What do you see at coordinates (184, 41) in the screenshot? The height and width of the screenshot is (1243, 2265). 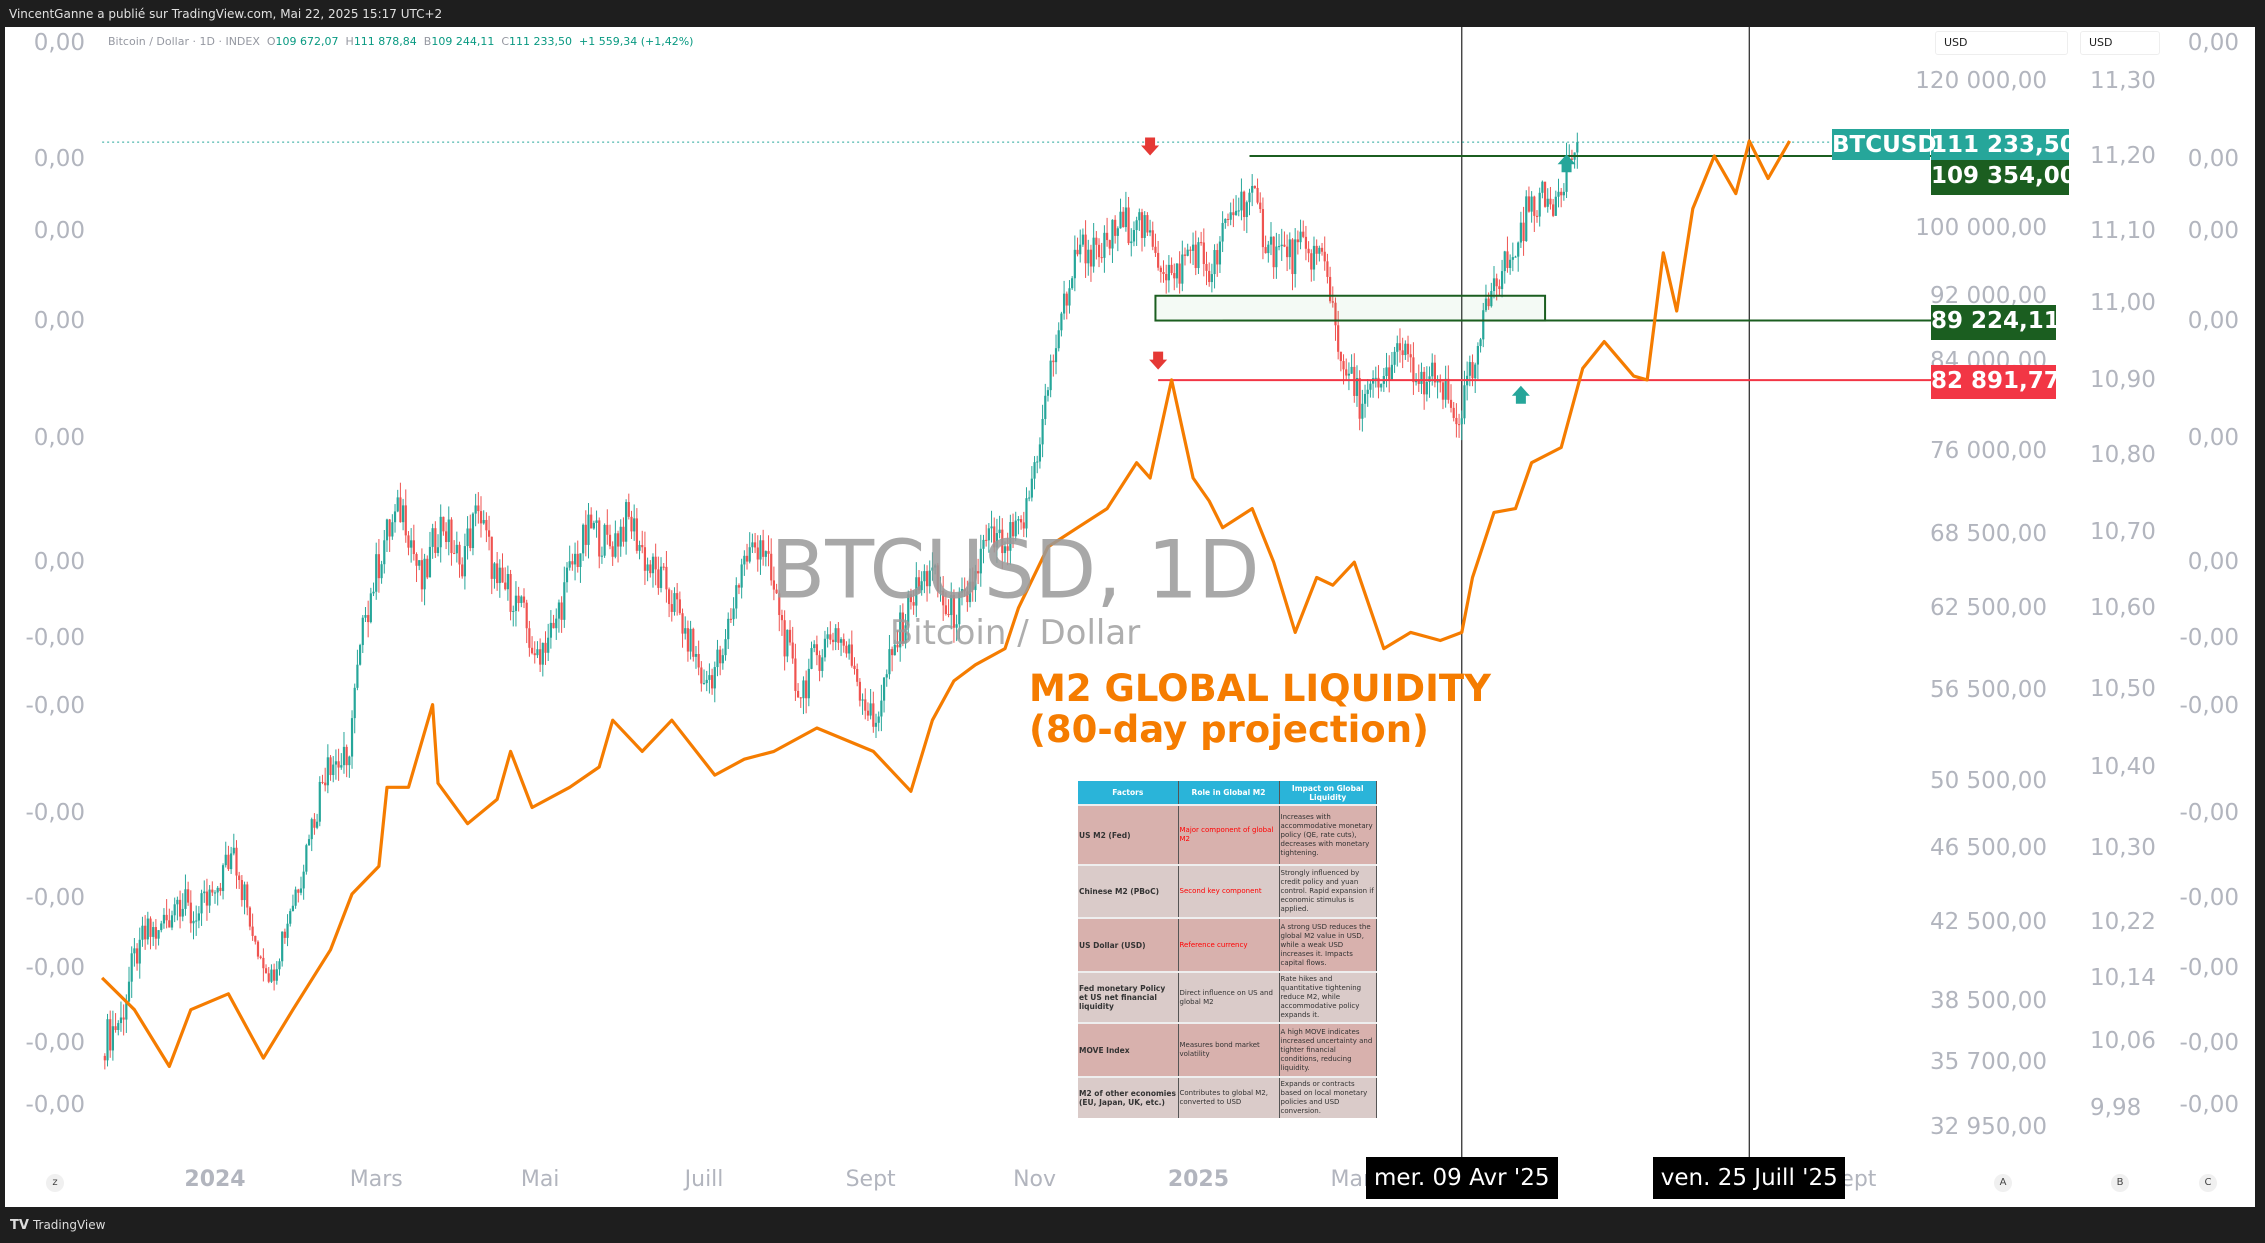 I see `legend-symbol: Bitcoin / Dollar · 1D · INDEX` at bounding box center [184, 41].